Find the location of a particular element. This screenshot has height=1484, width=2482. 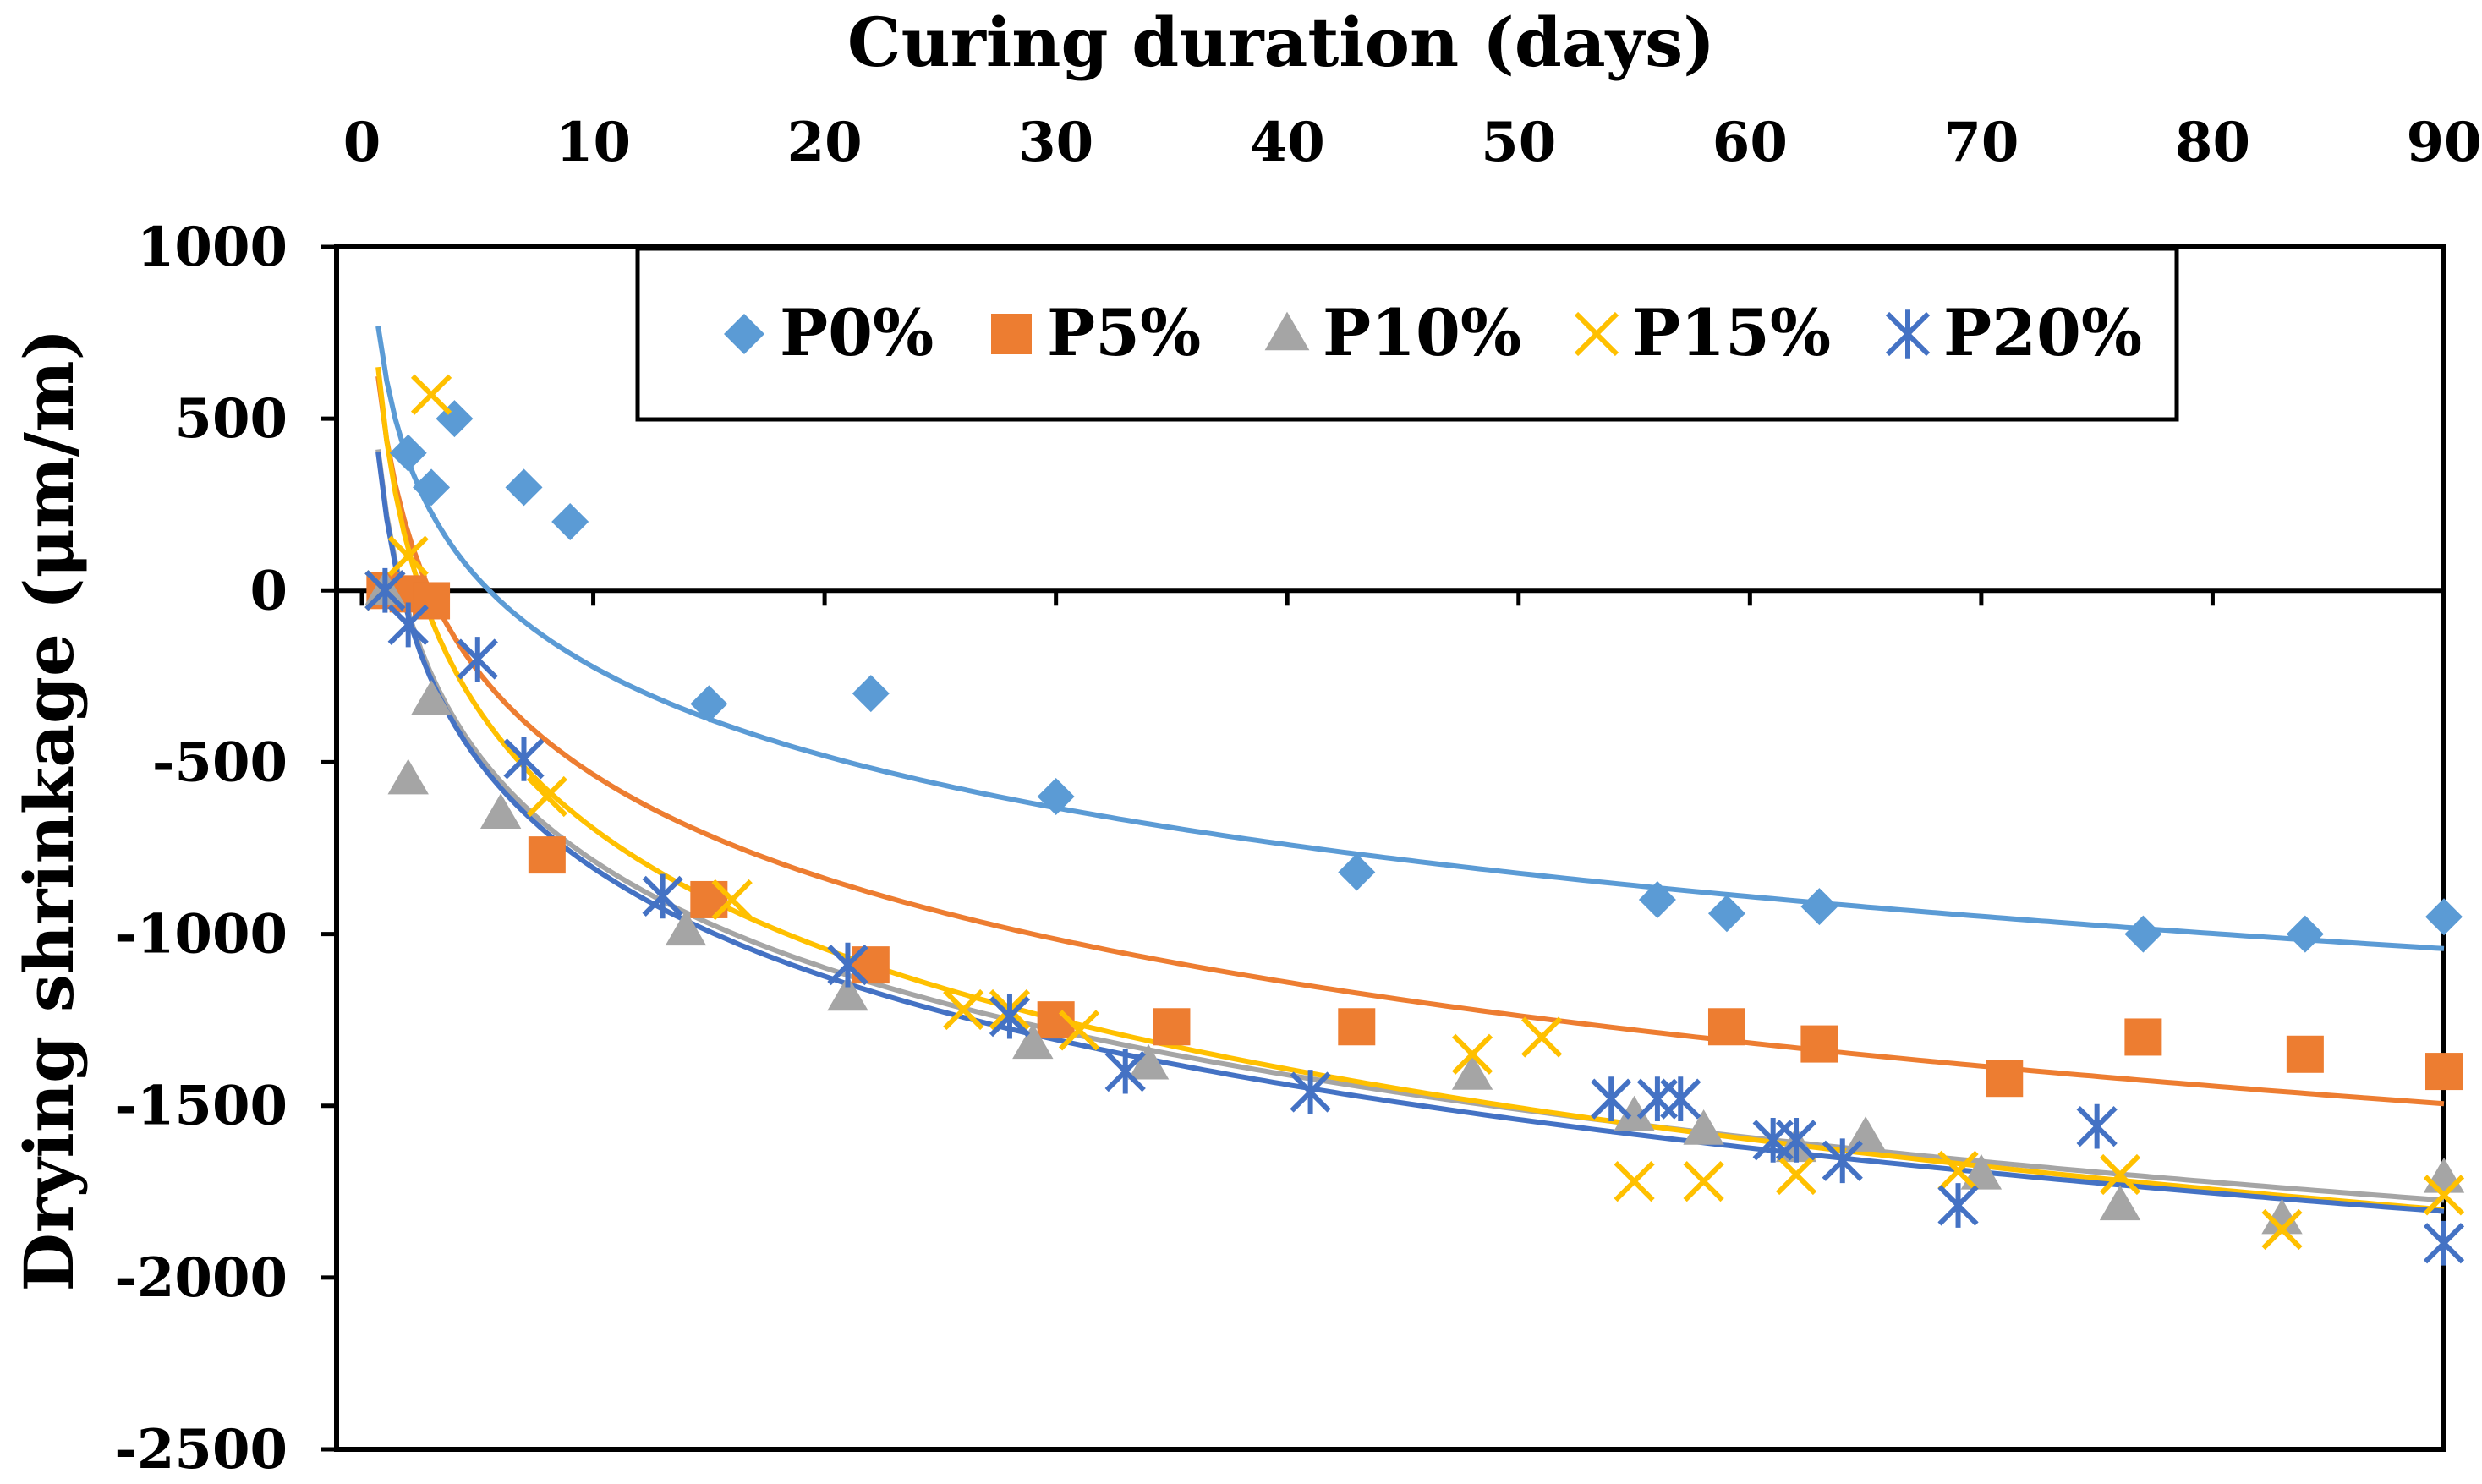

y-tick-label: 500 is located at coordinates (231, 419).